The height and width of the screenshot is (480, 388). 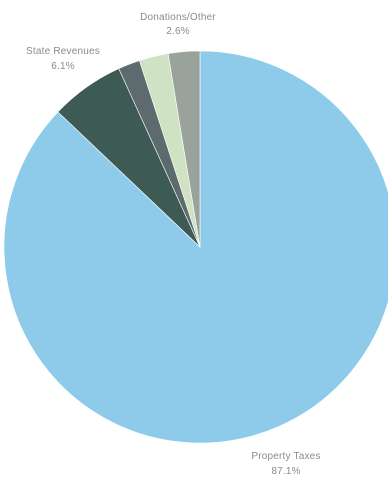 I want to click on label-property-taxes-value: 87.1%, so click(x=285, y=471).